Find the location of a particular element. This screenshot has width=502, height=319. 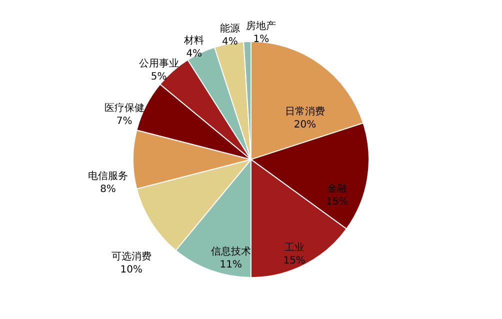

slice-label: 材料 is located at coordinates (193, 40).